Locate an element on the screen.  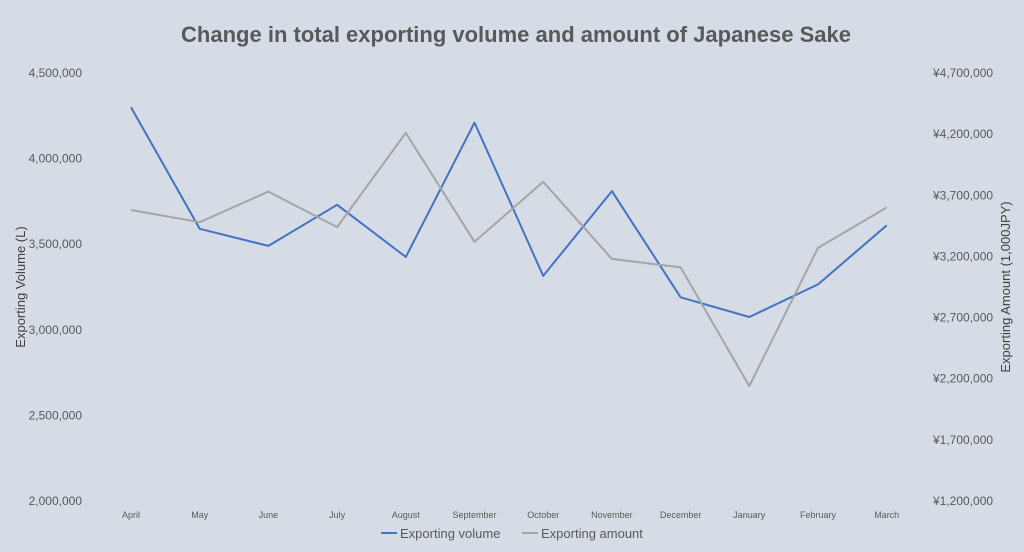
x-tick-label: June is located at coordinates (269, 515).